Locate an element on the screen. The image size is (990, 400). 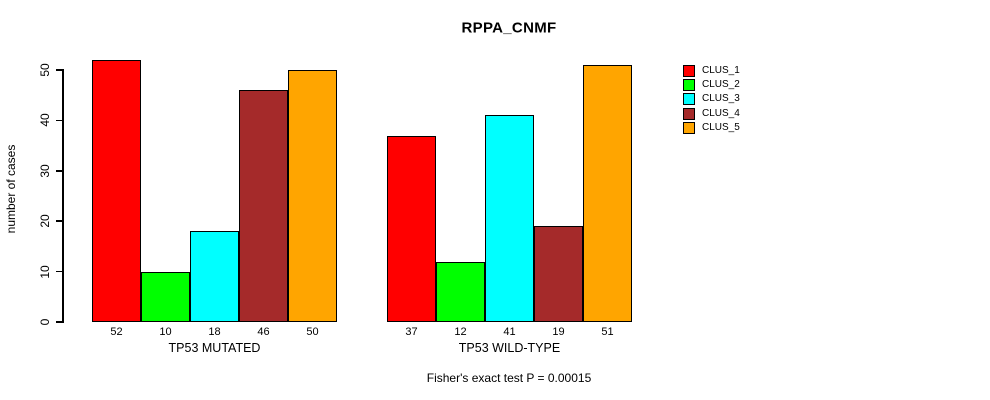
chart-title: RPPA_CNMF is located at coordinates (509, 28).